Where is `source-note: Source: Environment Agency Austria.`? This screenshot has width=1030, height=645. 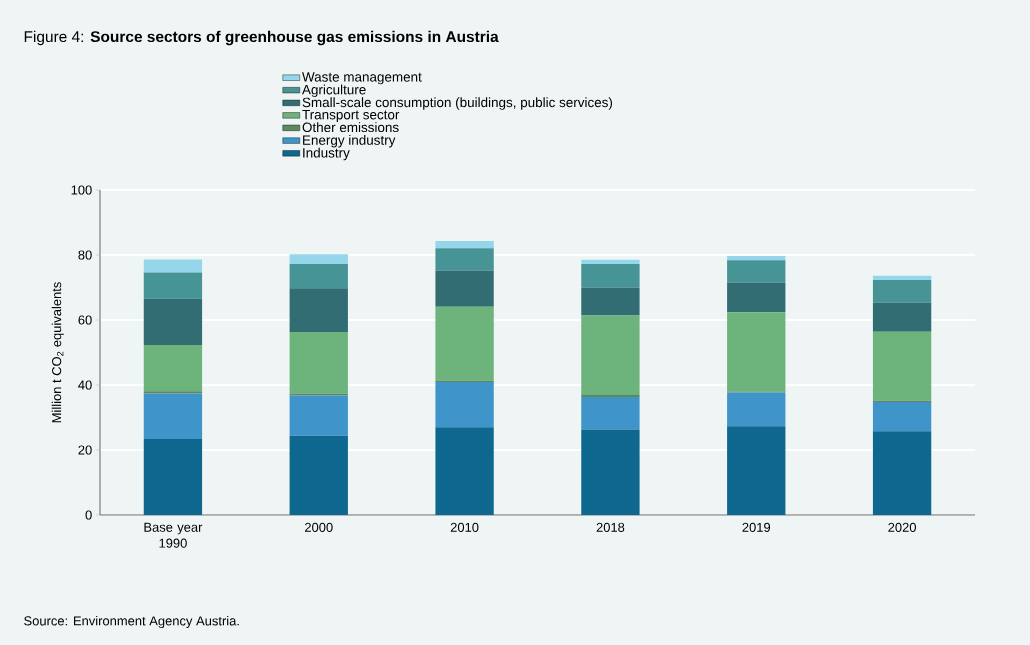
source-note: Source: Environment Agency Austria. is located at coordinates (131, 622).